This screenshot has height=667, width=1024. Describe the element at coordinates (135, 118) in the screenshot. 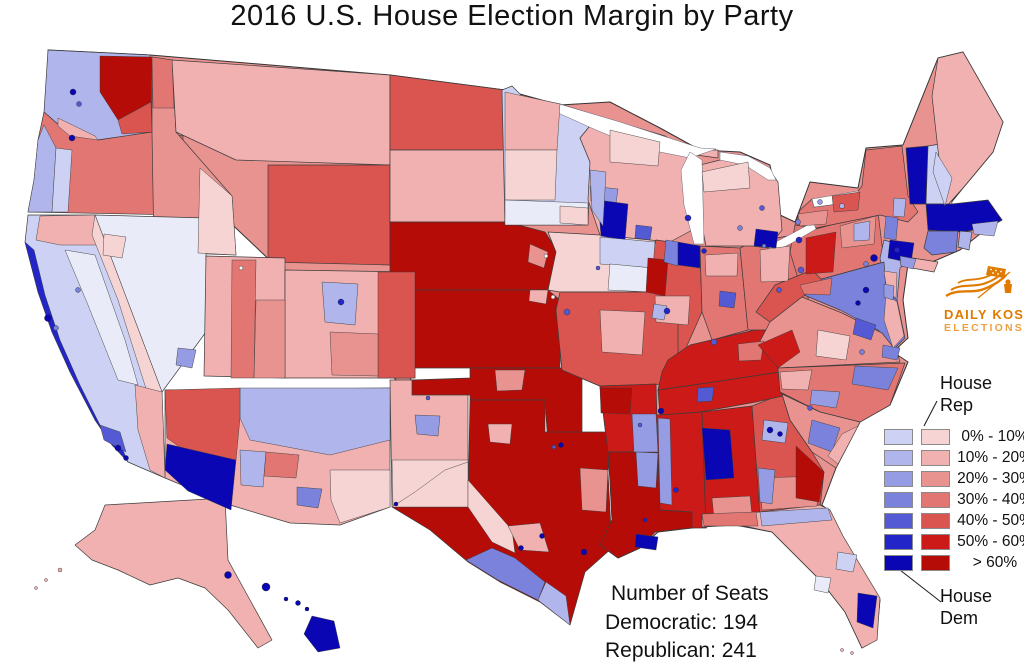

I see `district-wa-east` at that location.